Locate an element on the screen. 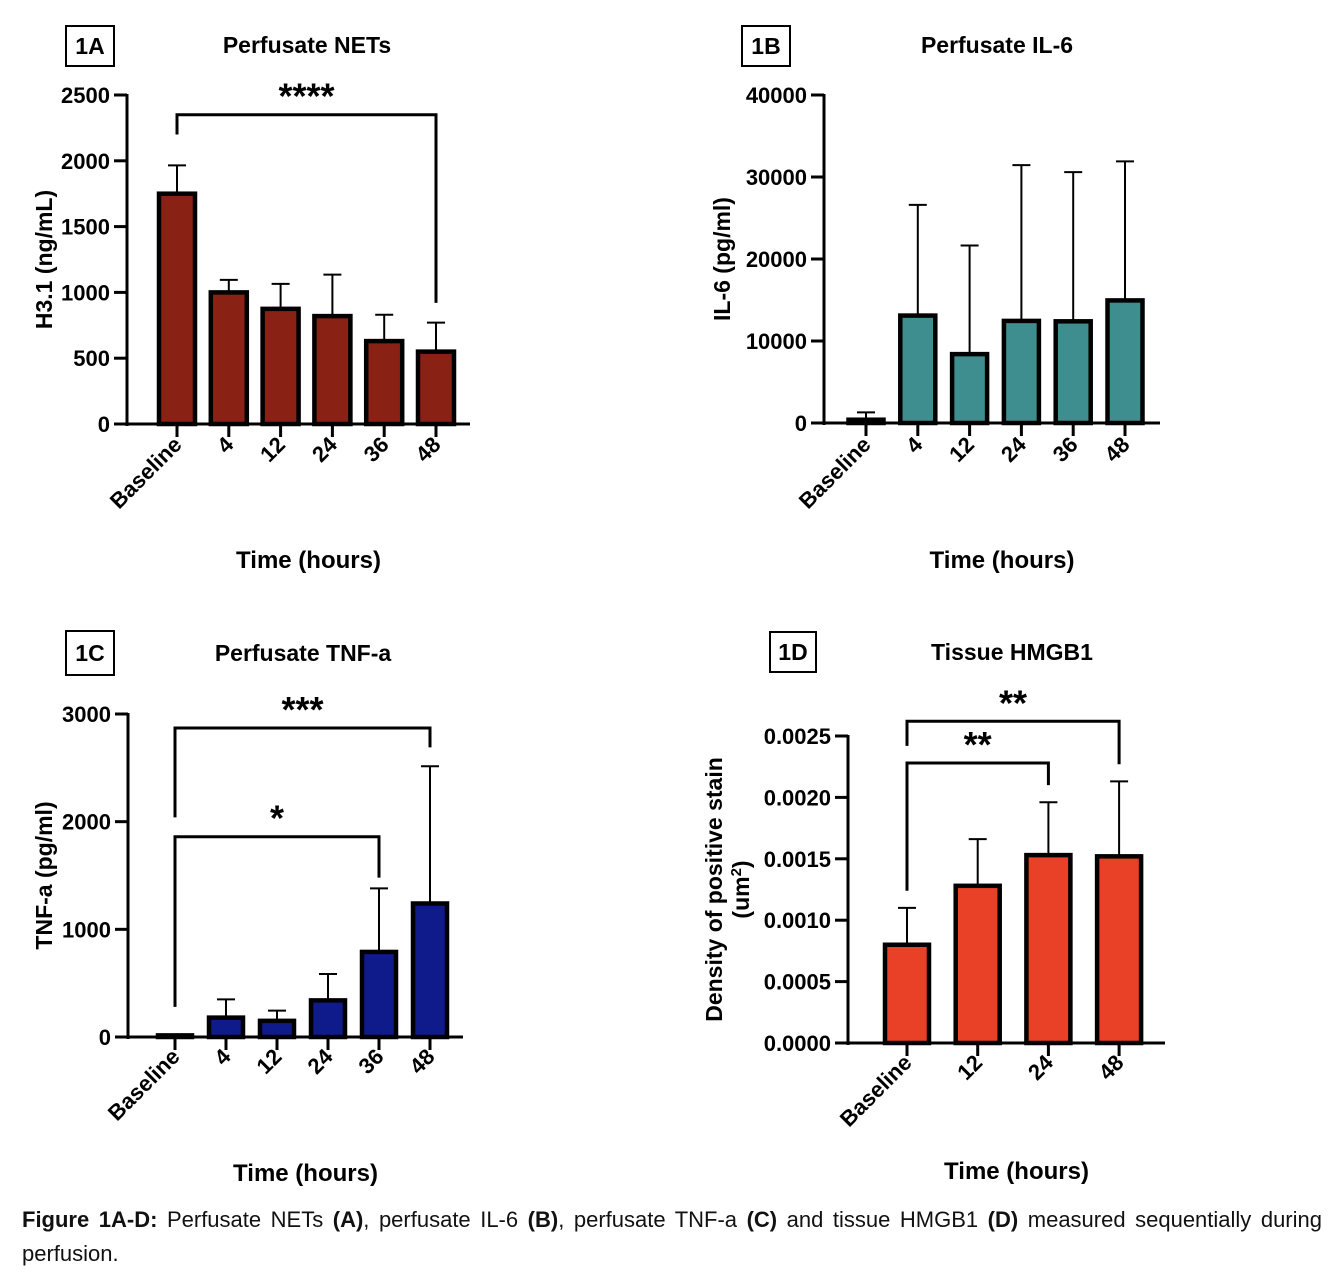 This screenshot has height=1273, width=1343. y-tick-label: 0.0010 is located at coordinates (797, 920).